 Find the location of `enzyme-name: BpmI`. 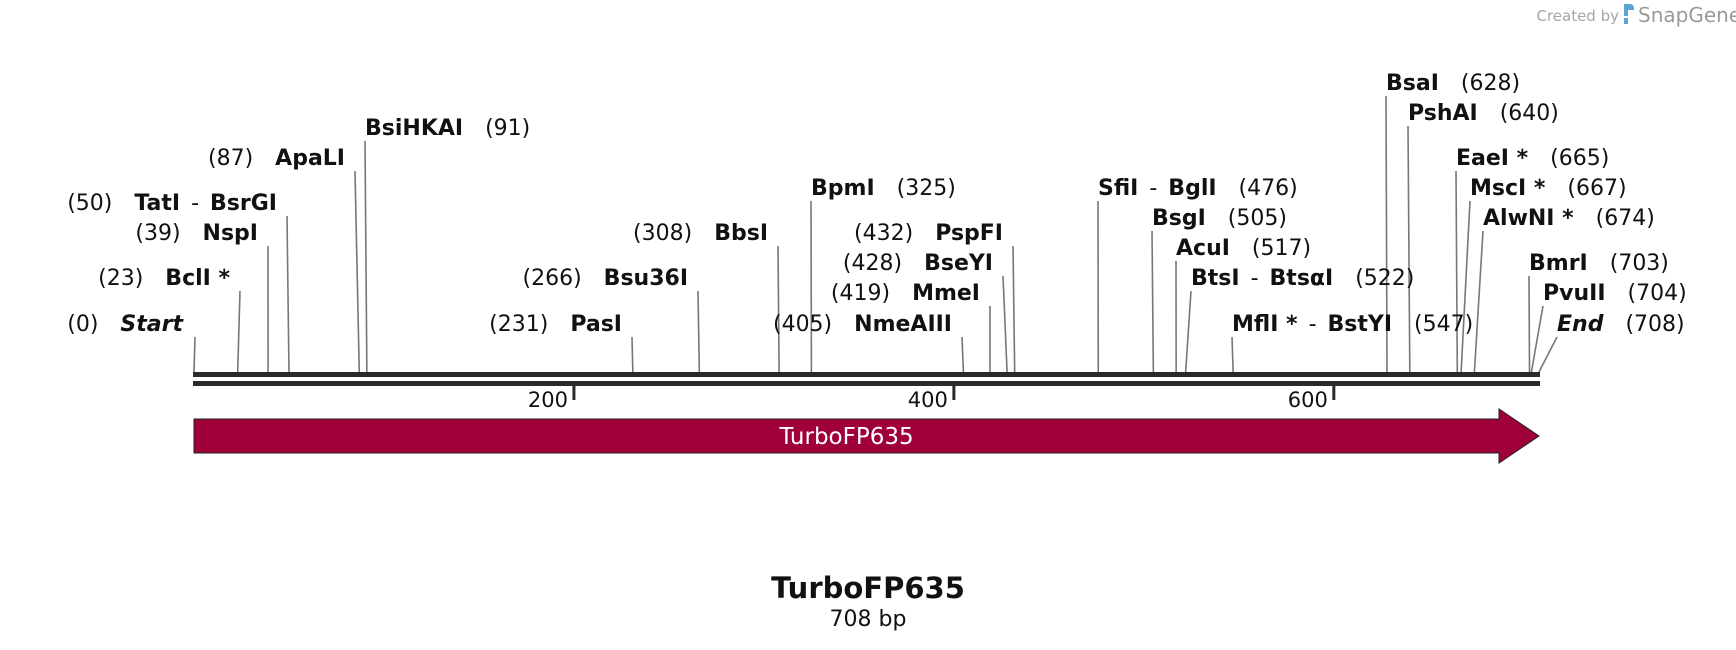

enzyme-name: BpmI is located at coordinates (843, 188).